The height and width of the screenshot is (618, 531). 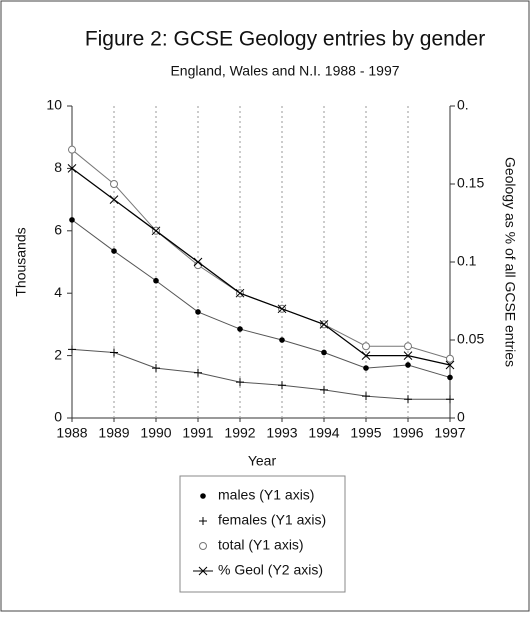 What do you see at coordinates (285, 39) in the screenshot?
I see `chart-title: Figure 2: GCSE Geology entries by gender` at bounding box center [285, 39].